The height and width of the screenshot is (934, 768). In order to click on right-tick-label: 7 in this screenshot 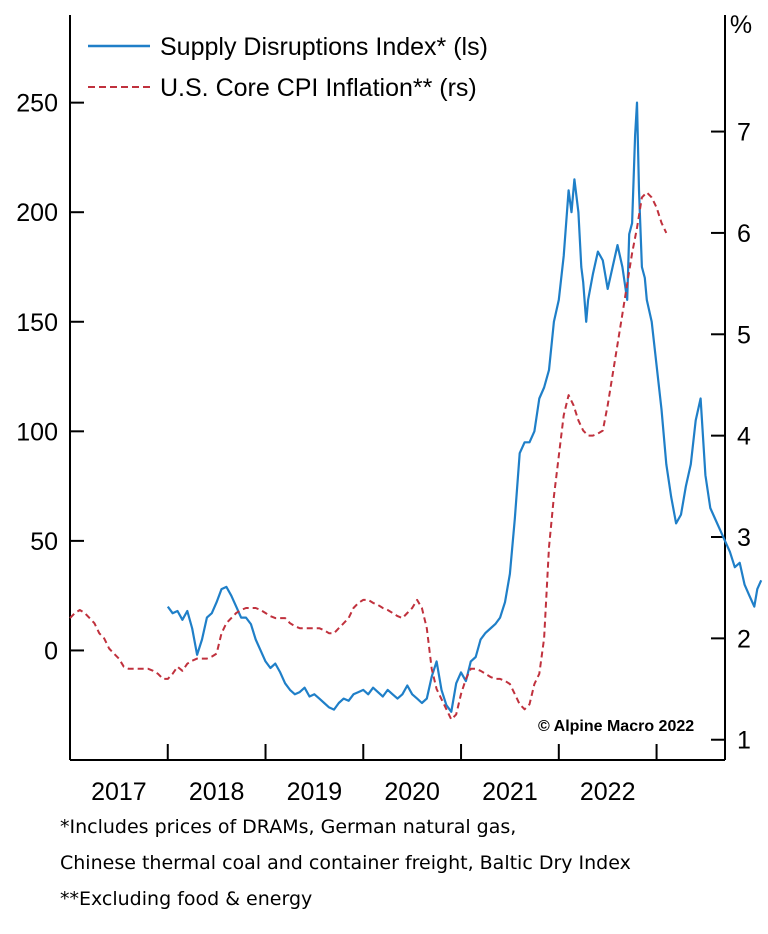, I will do `click(744, 133)`.